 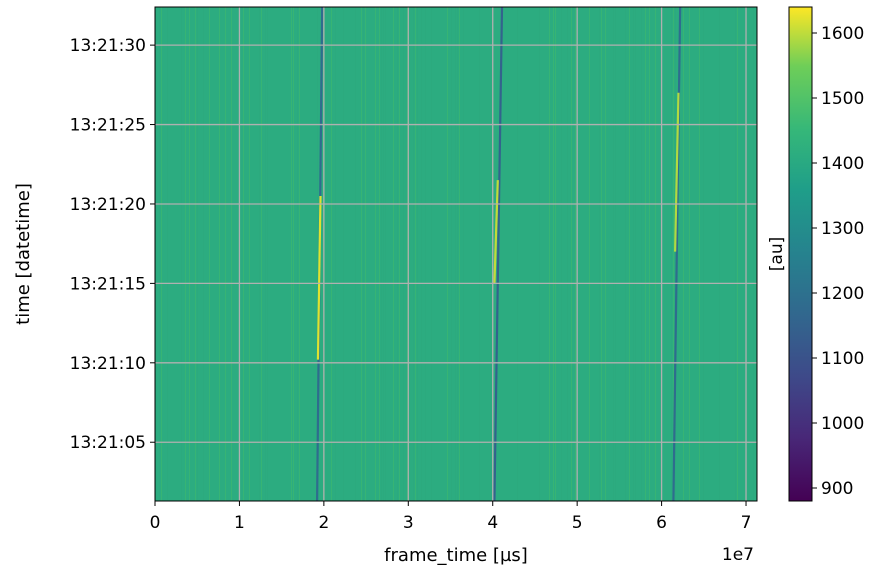 What do you see at coordinates (492, 523) in the screenshot?
I see `x-tick-label: 4` at bounding box center [492, 523].